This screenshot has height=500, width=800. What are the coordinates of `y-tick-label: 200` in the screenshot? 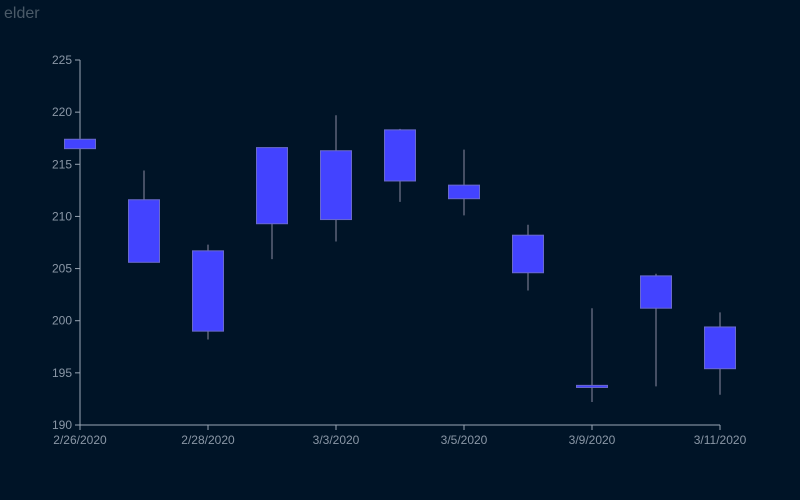 It's located at (62, 321).